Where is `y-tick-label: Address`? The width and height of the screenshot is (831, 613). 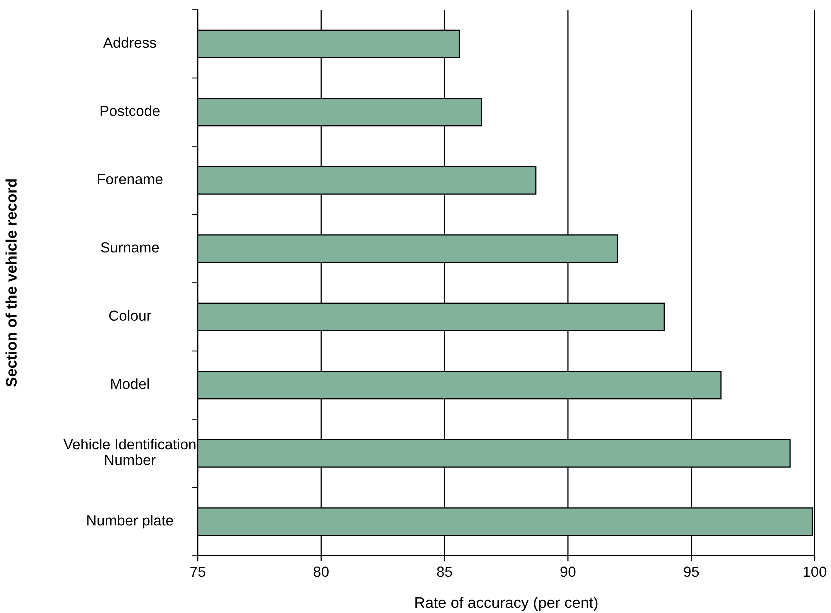 y-tick-label: Address is located at coordinates (129, 42).